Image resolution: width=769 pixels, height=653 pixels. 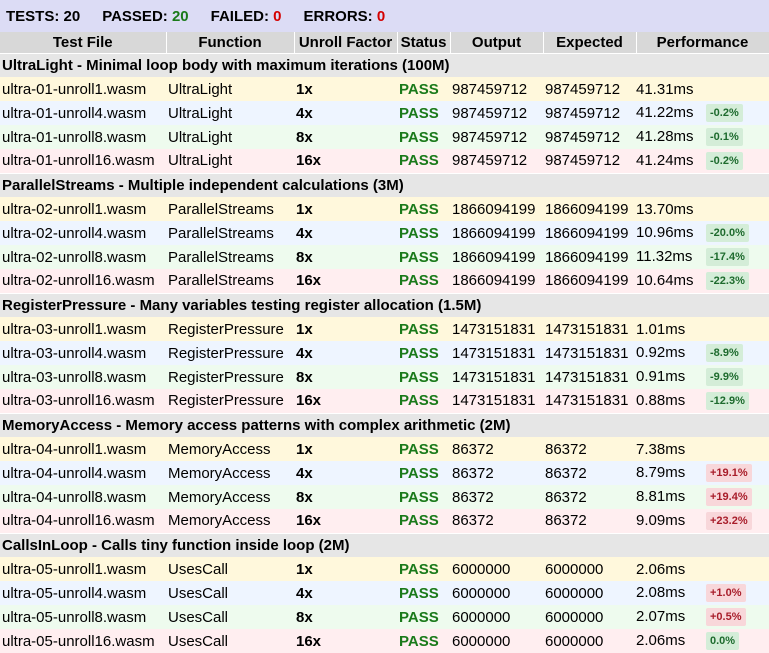 What do you see at coordinates (83, 521) in the screenshot?
I see `cell-test-file: ultra-04-unroll16.wasm` at bounding box center [83, 521].